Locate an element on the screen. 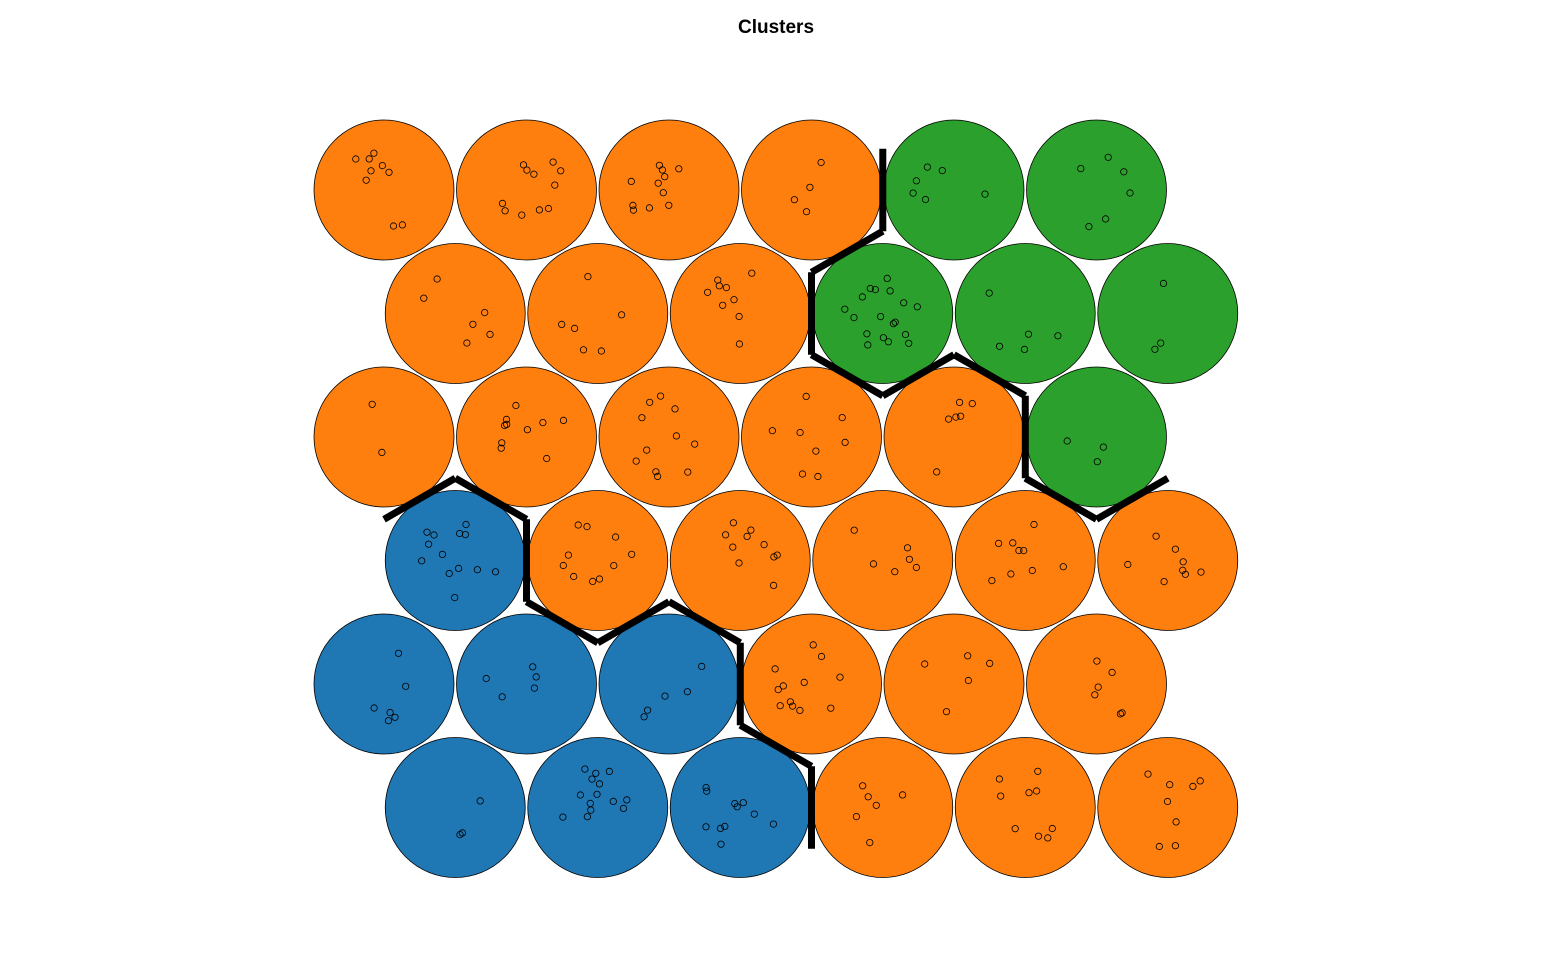  chart-title: Clusters is located at coordinates (776, 27).